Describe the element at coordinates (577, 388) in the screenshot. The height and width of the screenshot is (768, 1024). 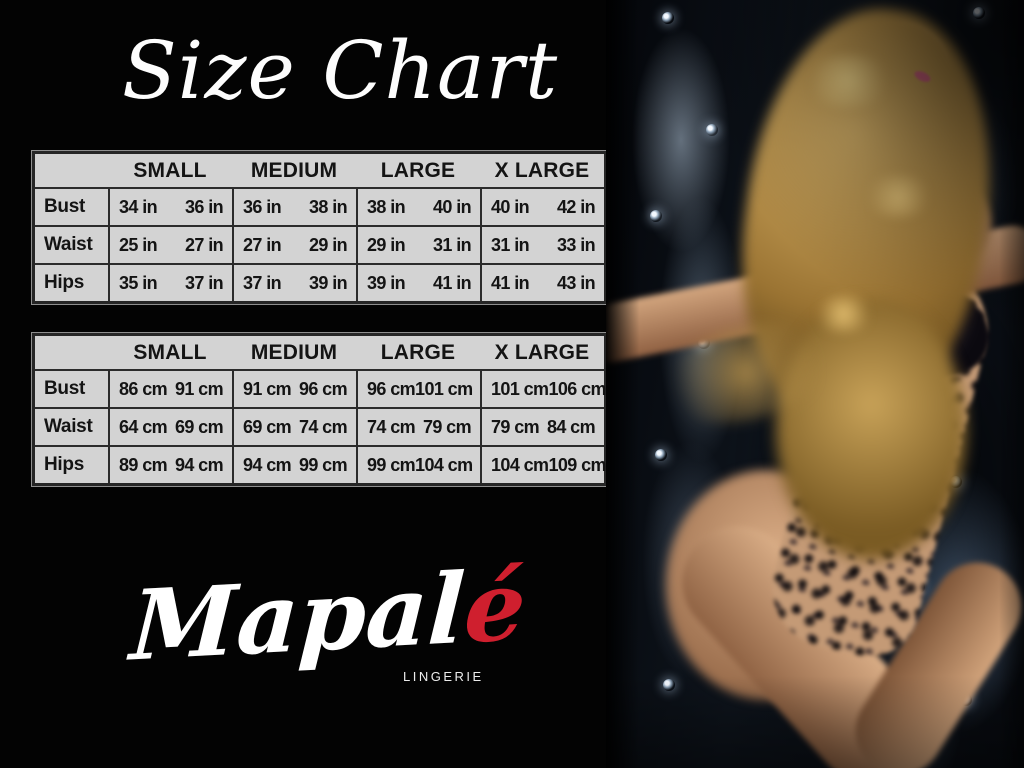
I see `measure-high: 106 cm` at that location.